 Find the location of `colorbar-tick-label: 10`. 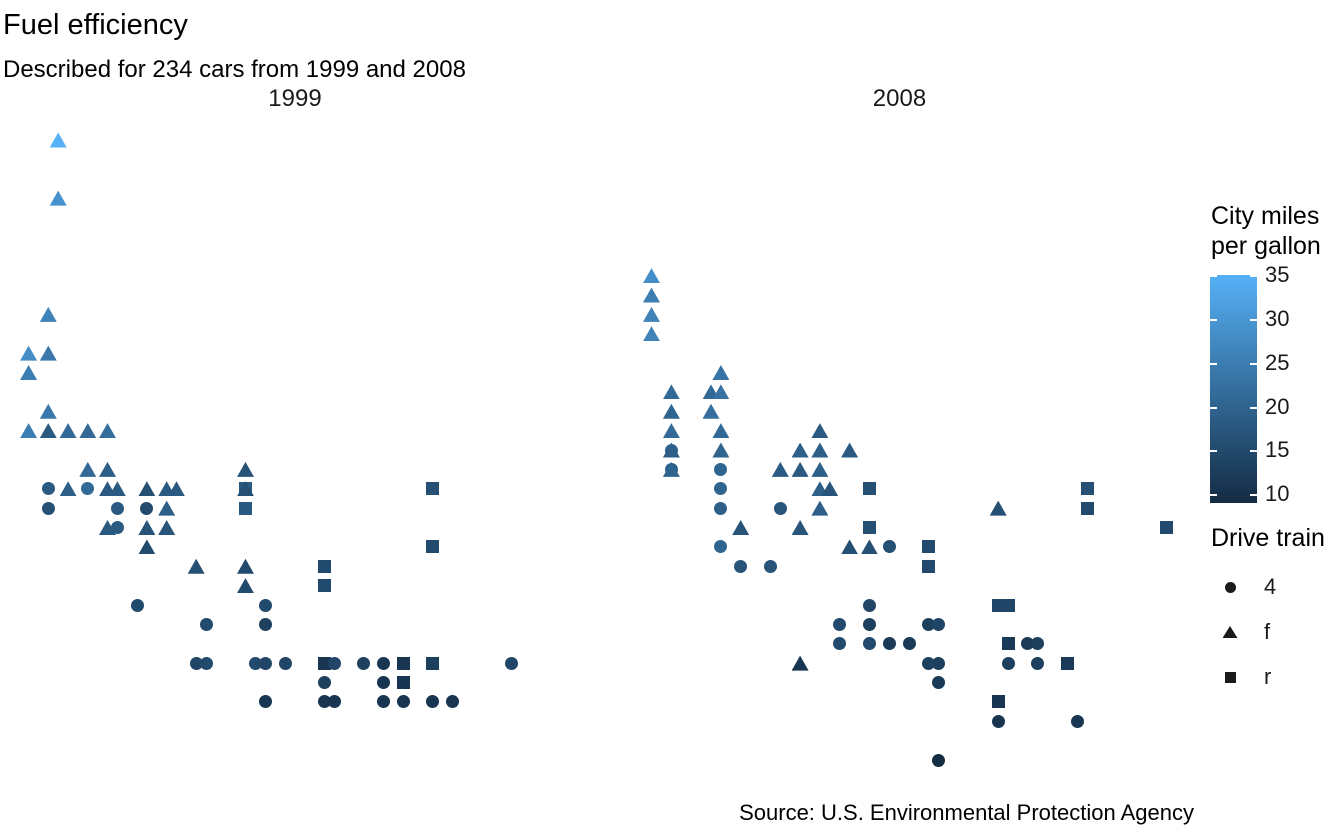

colorbar-tick-label: 10 is located at coordinates (1277, 494).